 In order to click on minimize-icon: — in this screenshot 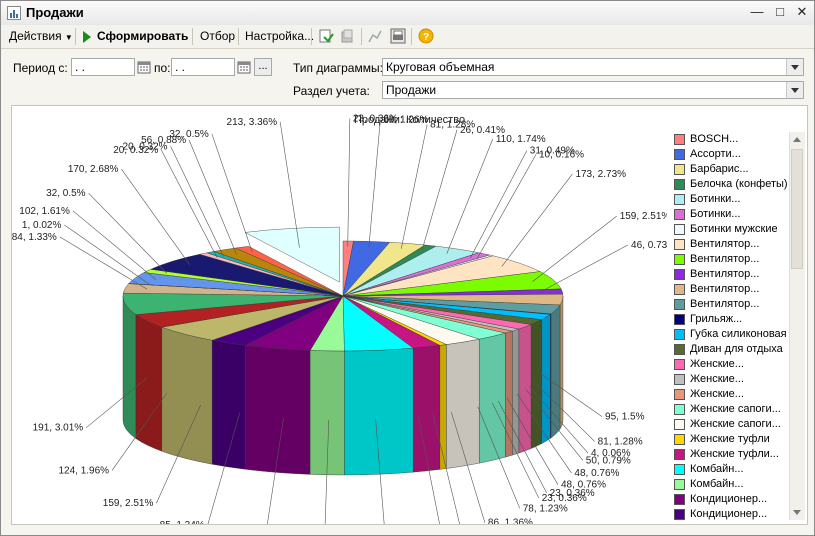, I will do `click(757, 11)`.